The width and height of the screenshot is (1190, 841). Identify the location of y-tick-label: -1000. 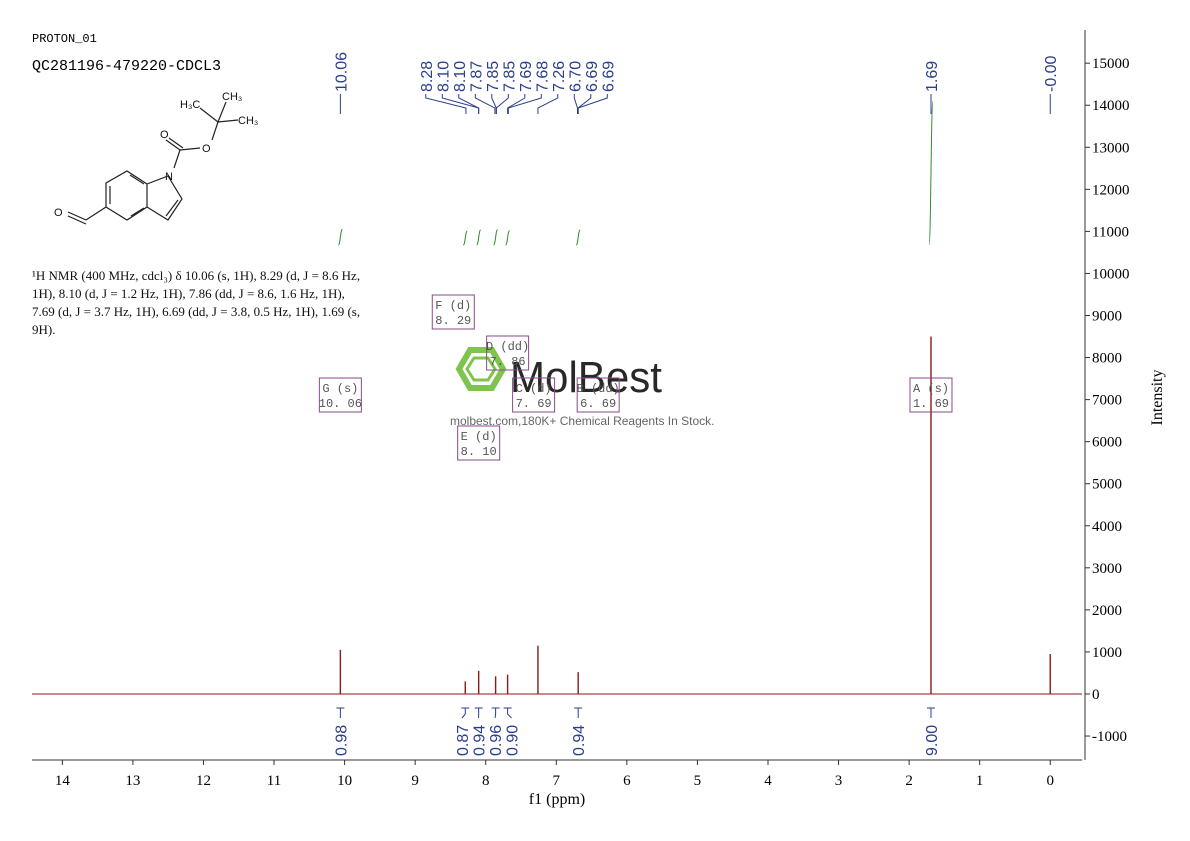
(1109, 737).